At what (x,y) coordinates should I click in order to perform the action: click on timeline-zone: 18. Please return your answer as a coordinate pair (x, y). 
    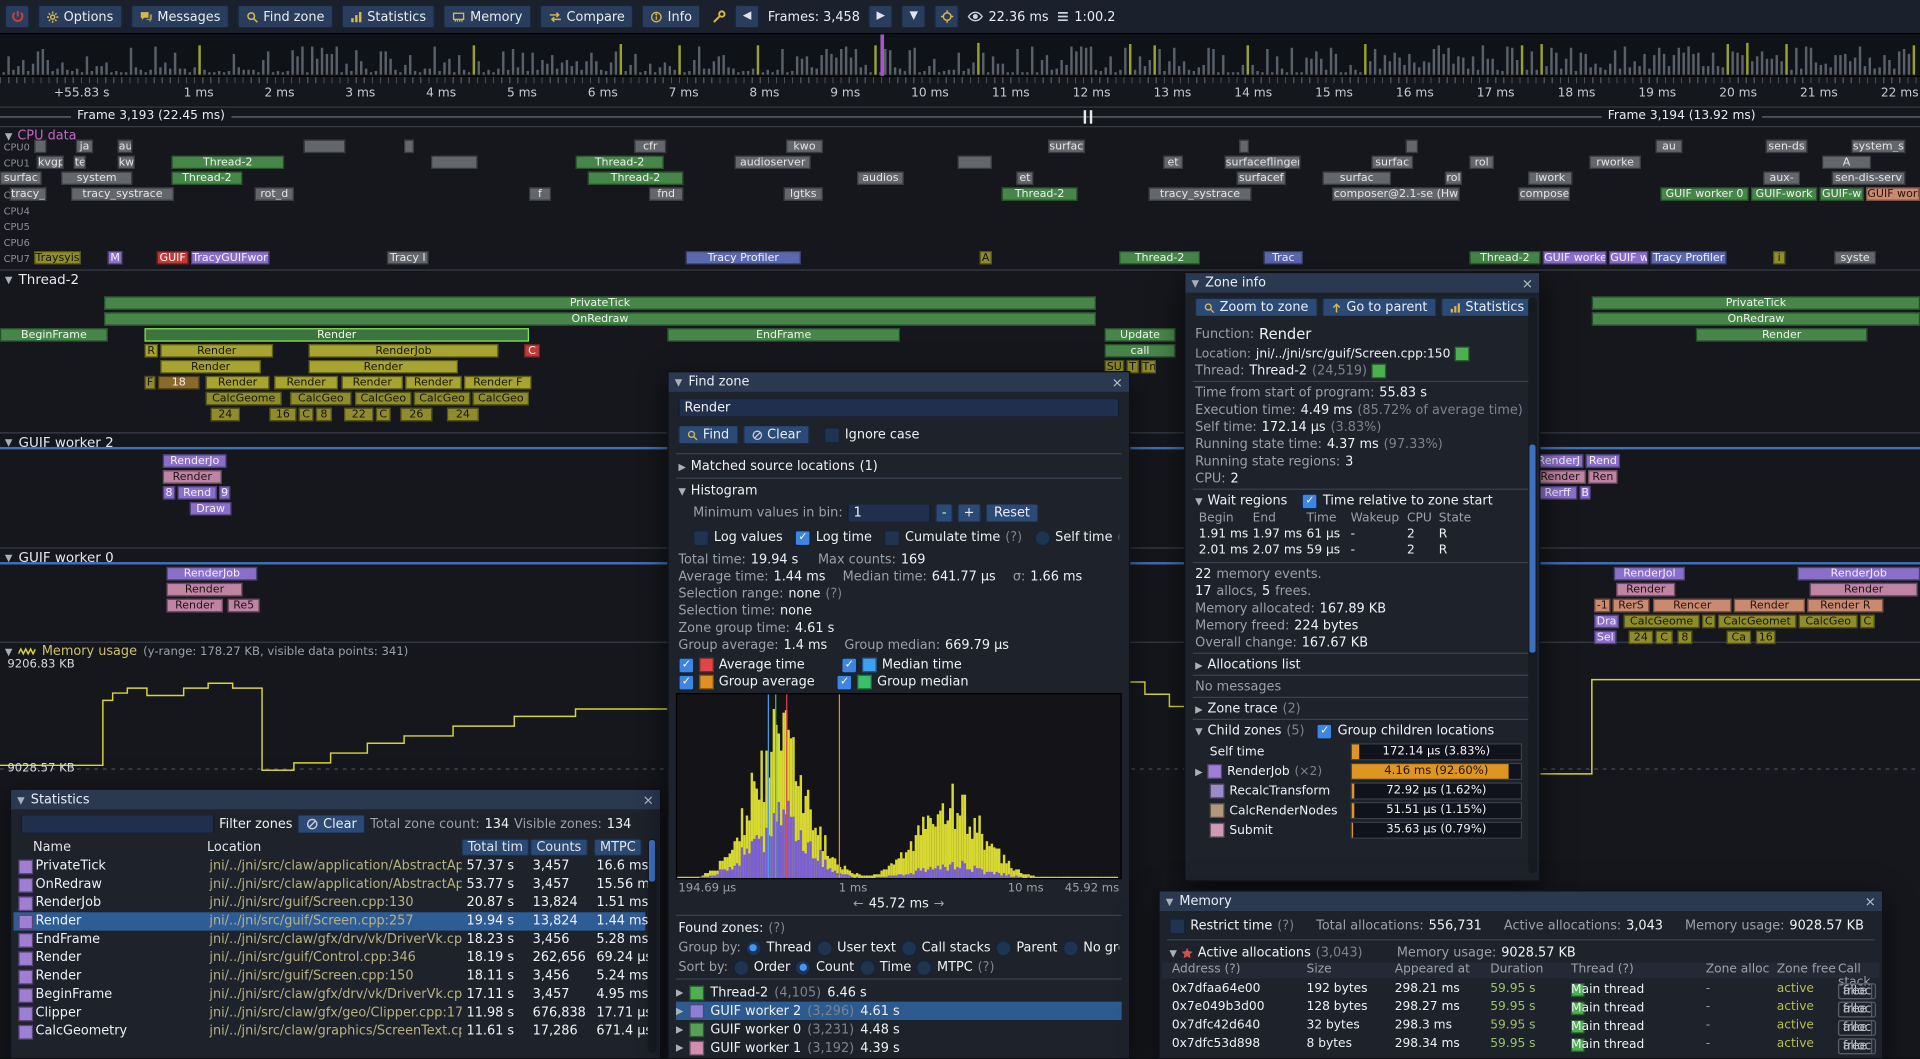
    Looking at the image, I should click on (179, 382).